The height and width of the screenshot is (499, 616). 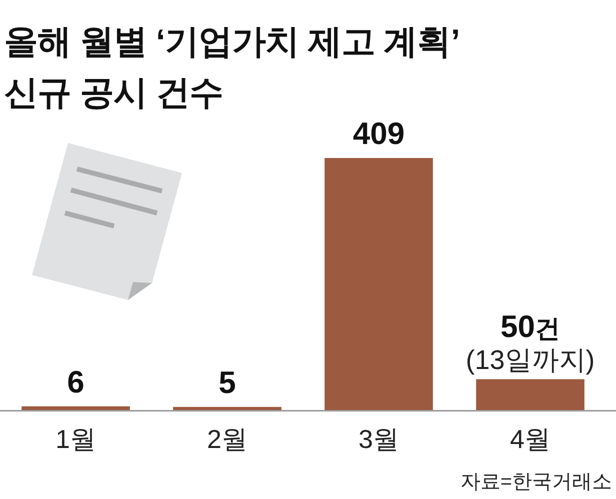 What do you see at coordinates (536, 482) in the screenshot?
I see `source: 자료=한국거래소` at bounding box center [536, 482].